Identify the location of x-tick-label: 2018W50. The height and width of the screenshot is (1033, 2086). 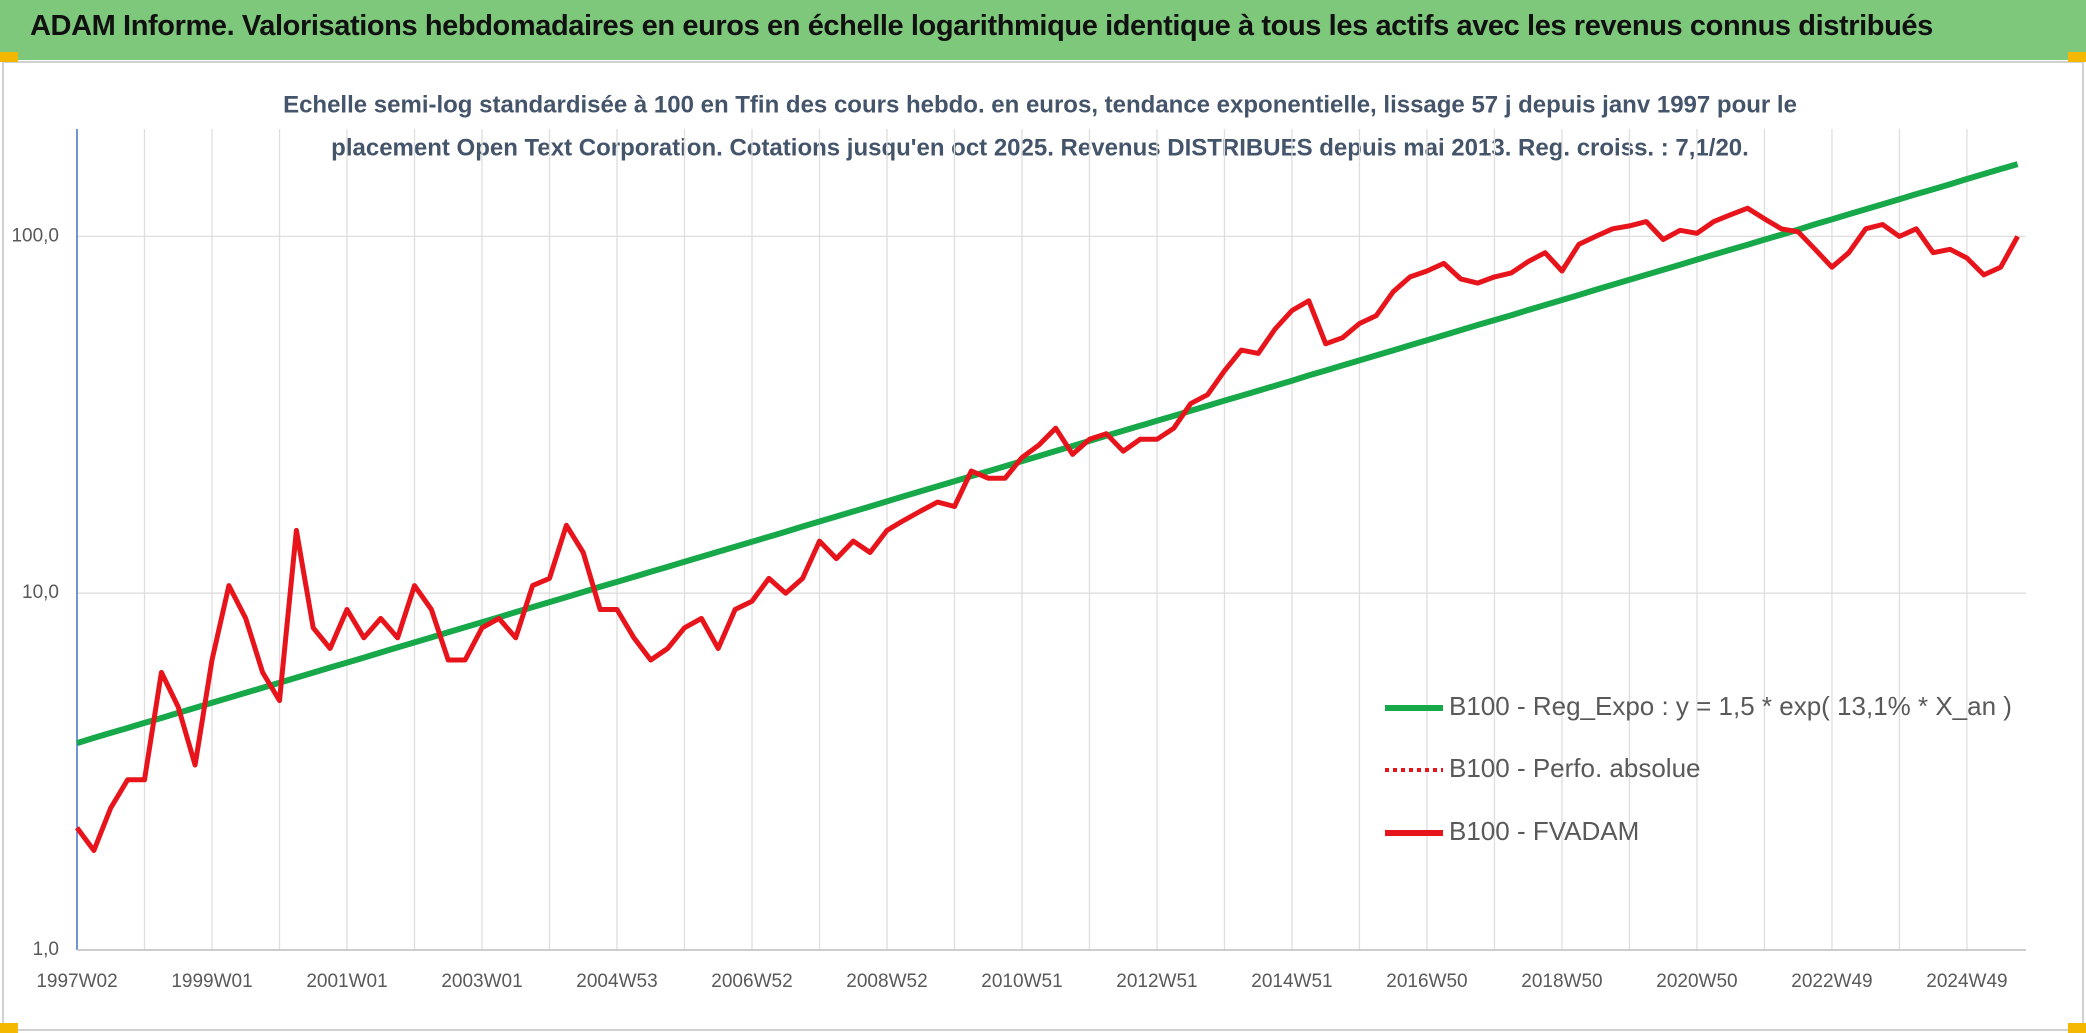
(1561, 981).